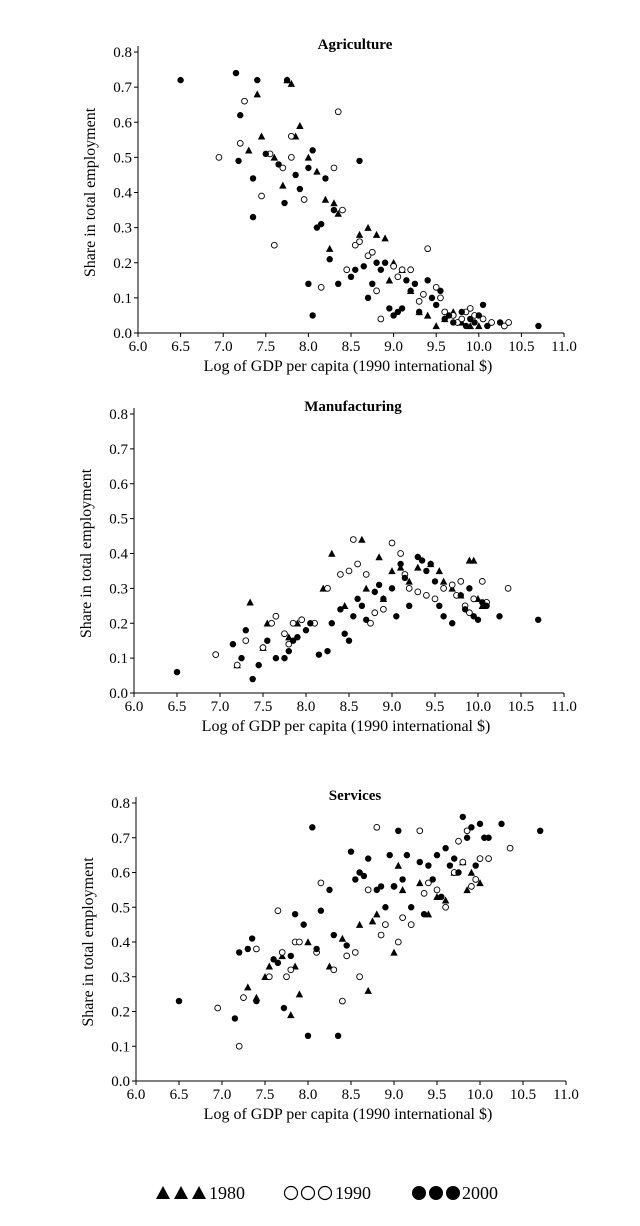 The width and height of the screenshot is (640, 1226). What do you see at coordinates (306, 707) in the screenshot?
I see `x-tick-label: 8.0` at bounding box center [306, 707].